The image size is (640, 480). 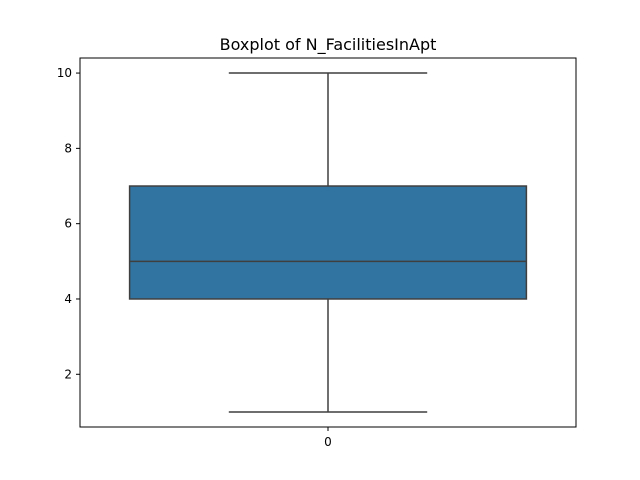 What do you see at coordinates (328, 442) in the screenshot?
I see `x-tick-label: 0` at bounding box center [328, 442].